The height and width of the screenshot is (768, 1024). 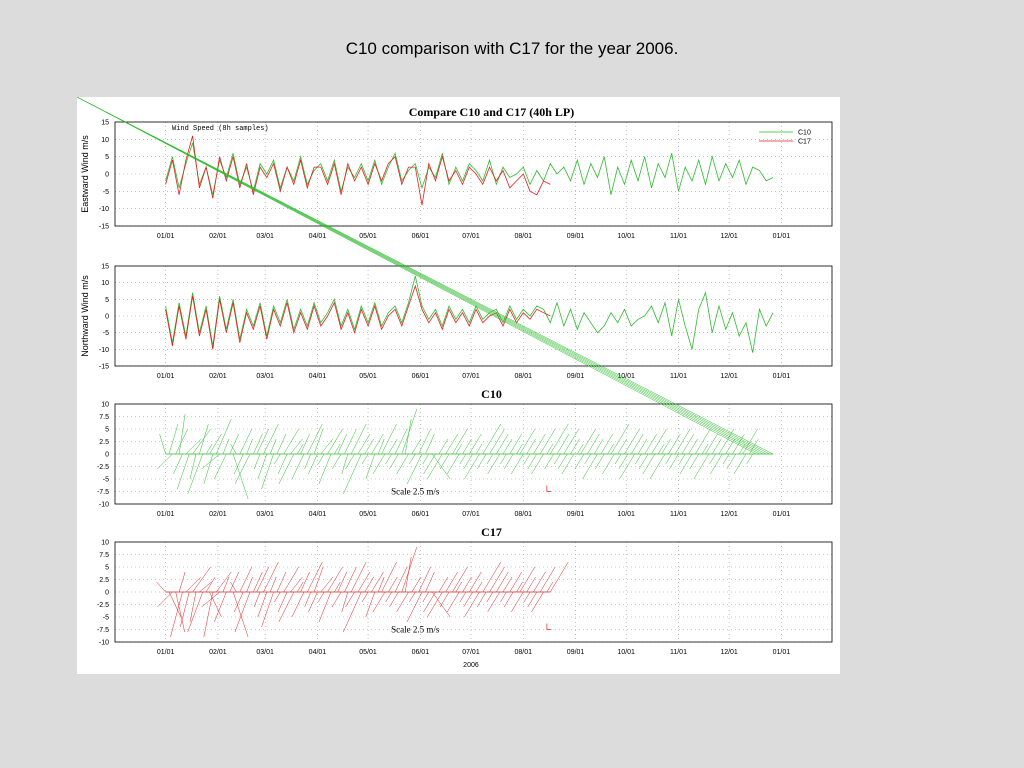 What do you see at coordinates (804, 142) in the screenshot?
I see `legend-label-c17: C17` at bounding box center [804, 142].